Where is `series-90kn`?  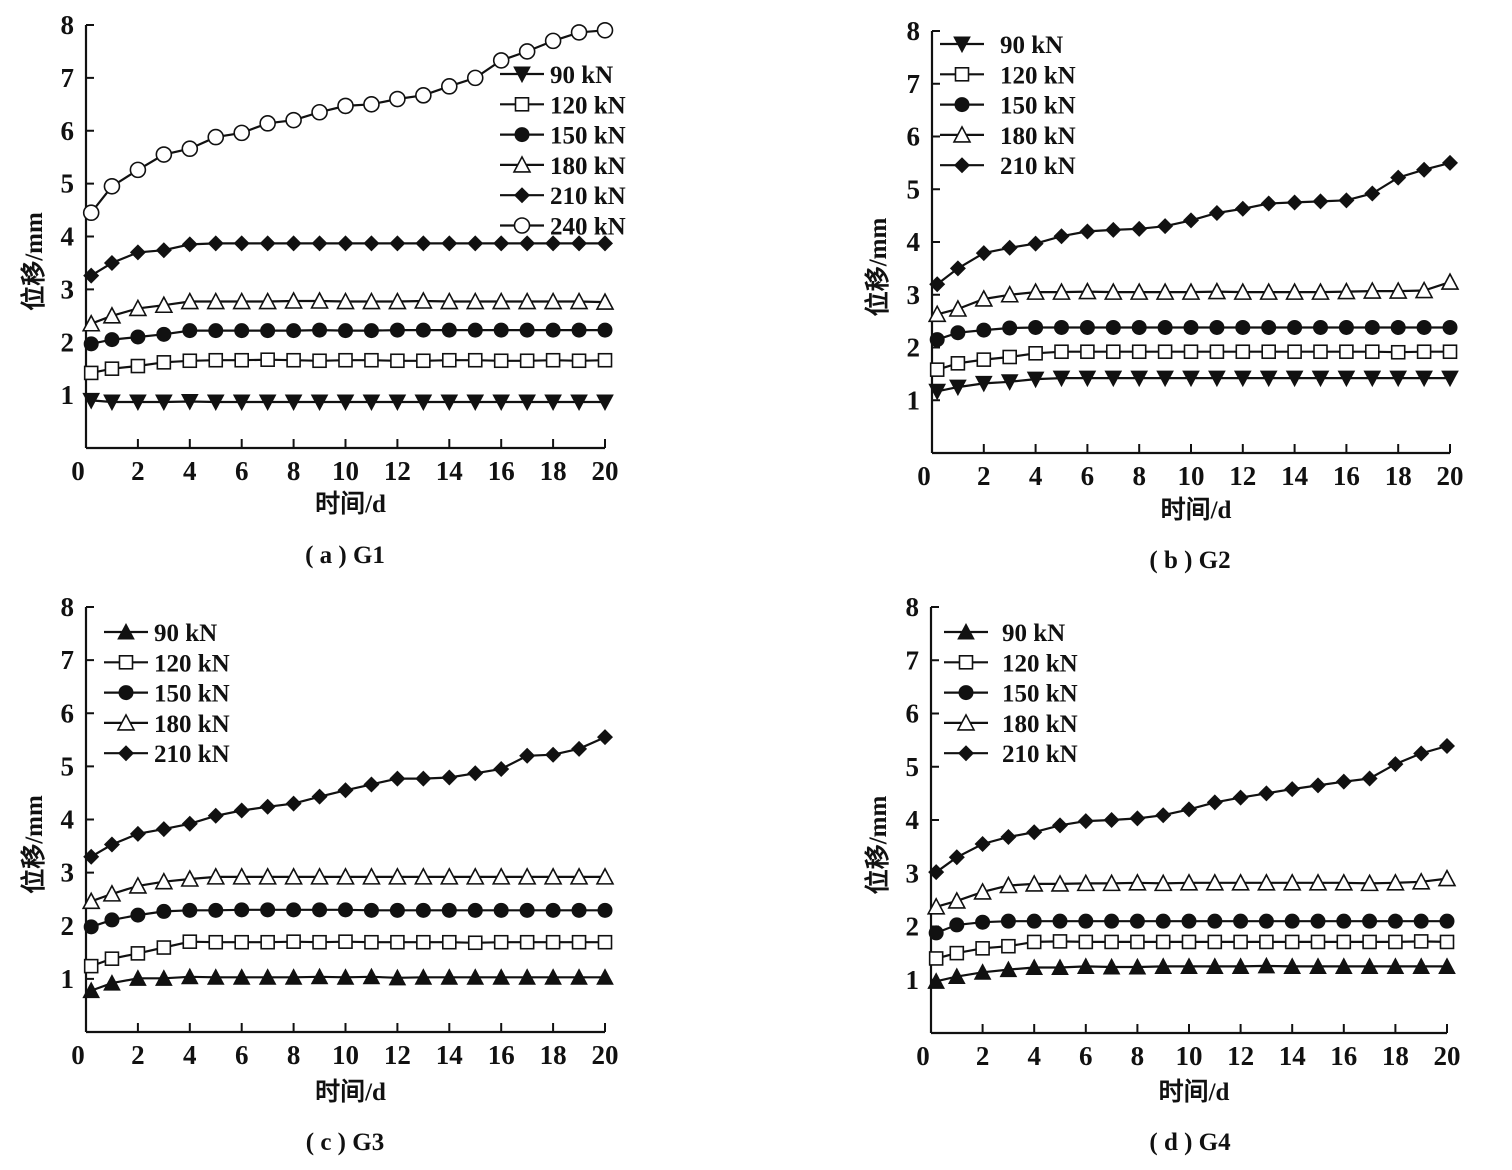 series-90kn is located at coordinates (348, 402).